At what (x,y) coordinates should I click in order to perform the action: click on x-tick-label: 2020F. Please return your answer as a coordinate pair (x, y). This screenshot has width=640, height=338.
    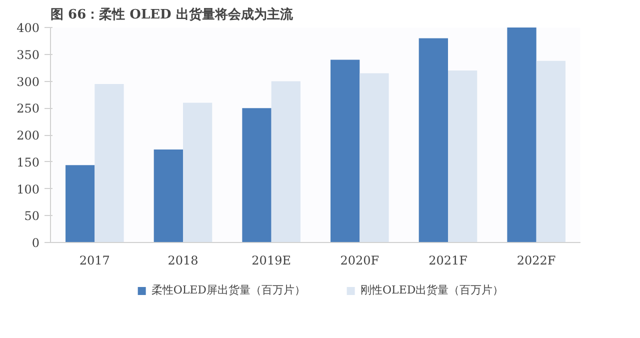
    Looking at the image, I should click on (360, 261).